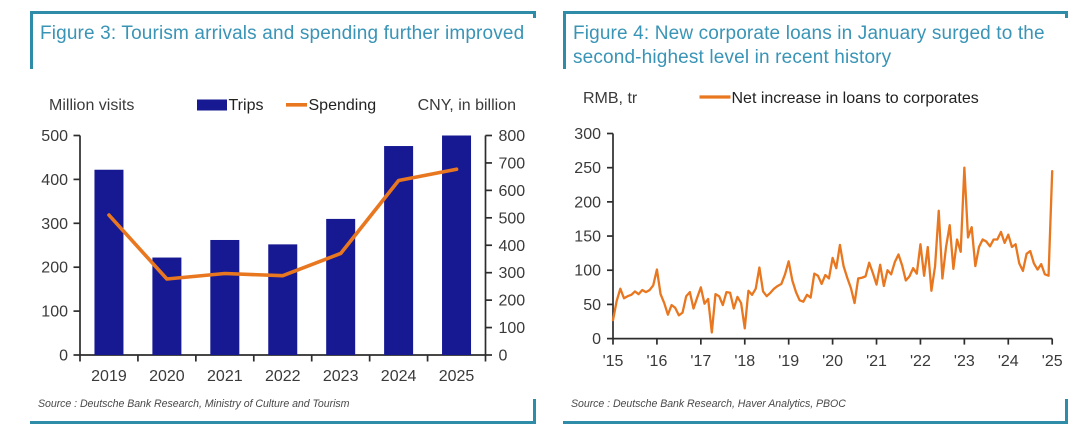 The image size is (1080, 435). Describe the element at coordinates (283, 376) in the screenshot. I see `figure3-x-tick-label: 2022` at that location.